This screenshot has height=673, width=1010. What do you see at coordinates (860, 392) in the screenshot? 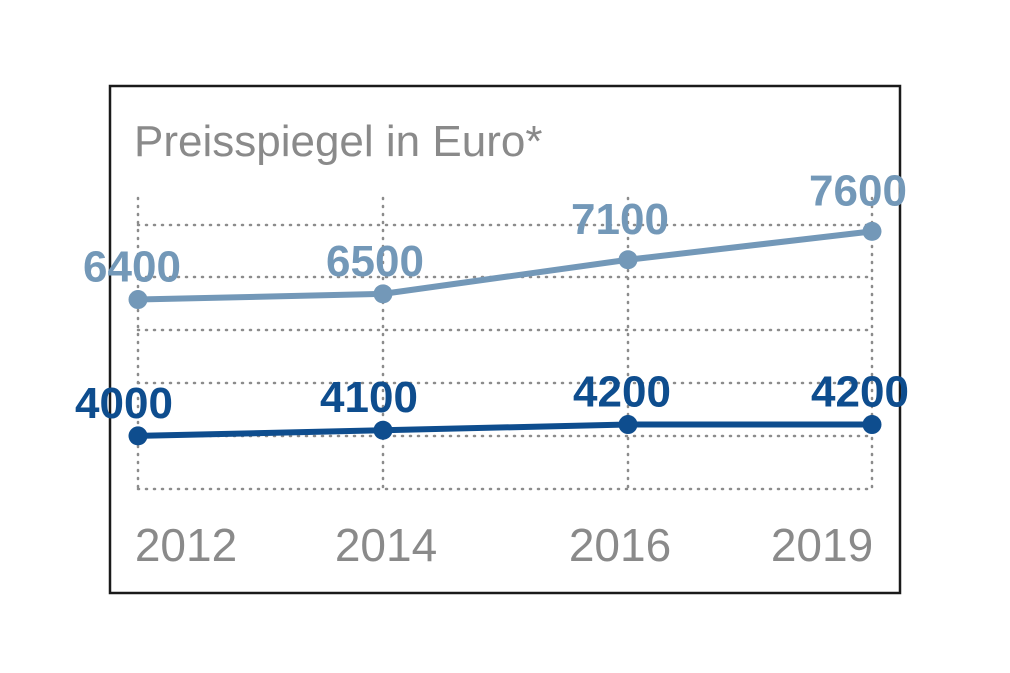
I see `series-2-label-2019: 4200` at bounding box center [860, 392].